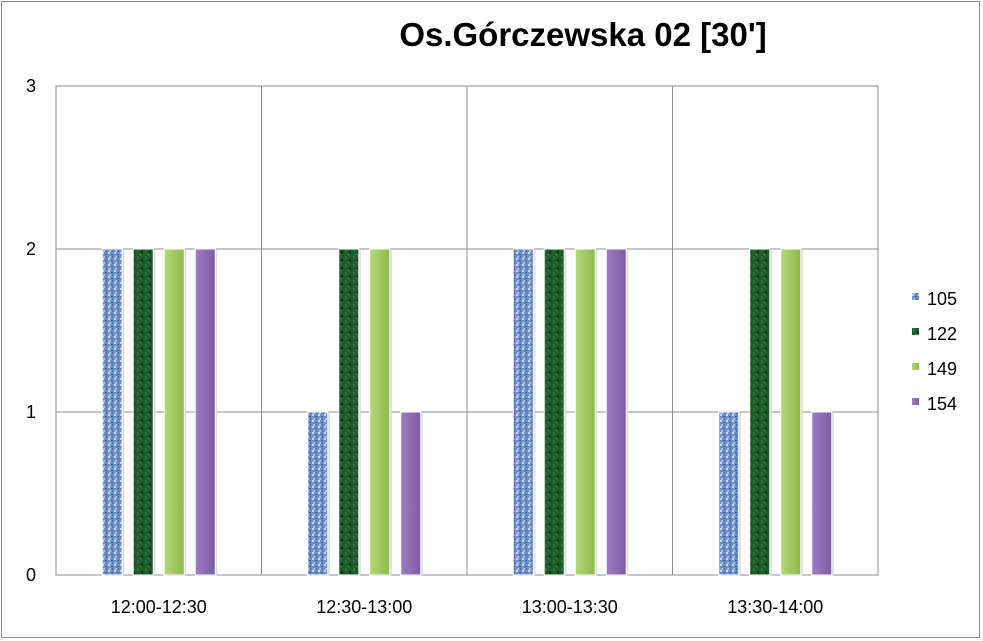 This screenshot has width=983, height=641. What do you see at coordinates (31, 86) in the screenshot?
I see `y-tick-label: 3` at bounding box center [31, 86].